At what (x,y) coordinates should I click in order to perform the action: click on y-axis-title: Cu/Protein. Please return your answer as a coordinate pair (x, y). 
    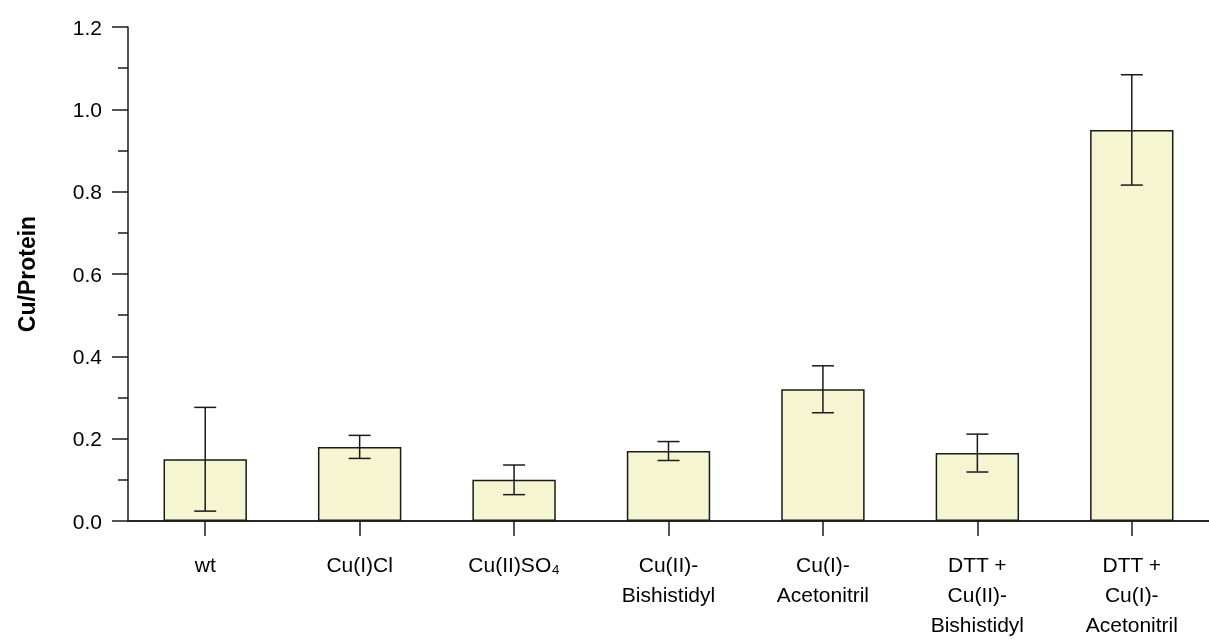
    Looking at the image, I should click on (26, 274).